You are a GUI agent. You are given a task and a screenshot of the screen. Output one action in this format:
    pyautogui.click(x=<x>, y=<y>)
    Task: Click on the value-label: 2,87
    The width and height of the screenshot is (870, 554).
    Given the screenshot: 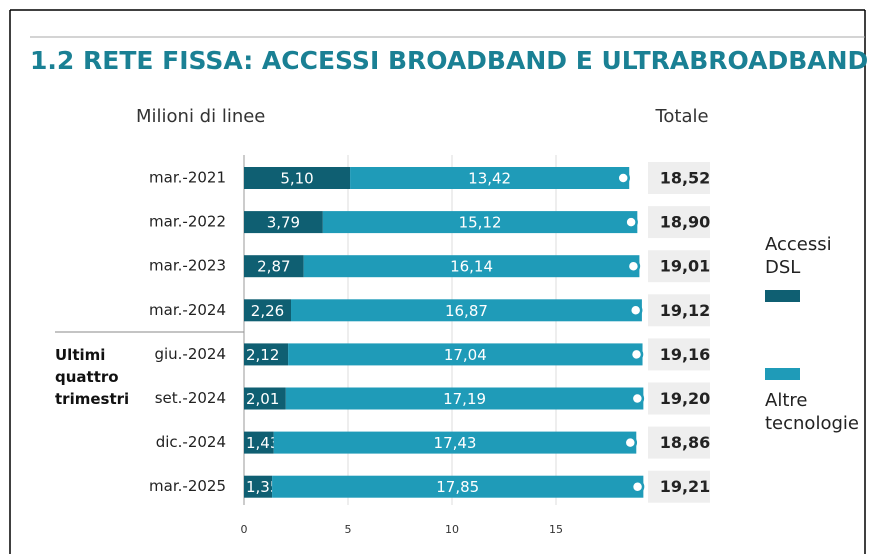 What is the action you would take?
    pyautogui.click(x=273, y=267)
    